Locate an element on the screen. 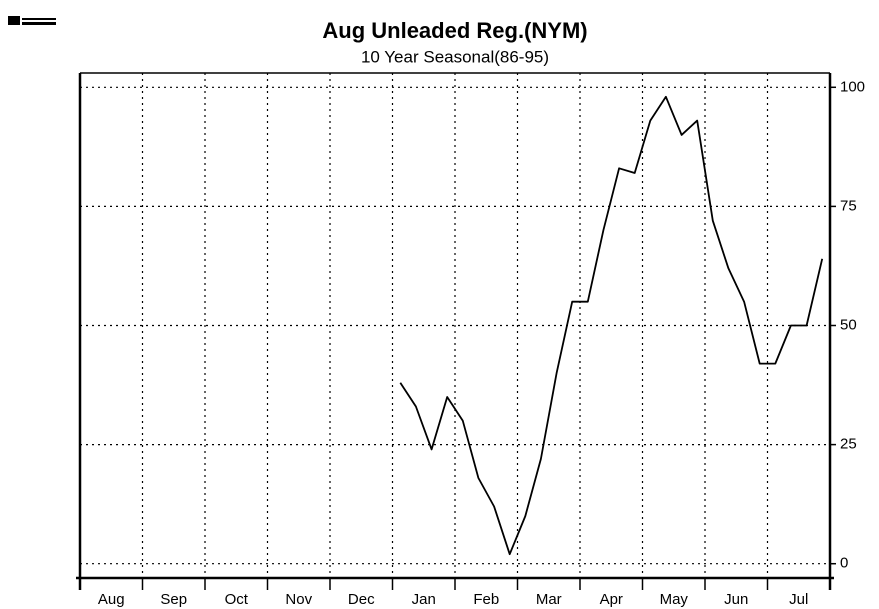  x-tick-label: Nov is located at coordinates (298, 599).